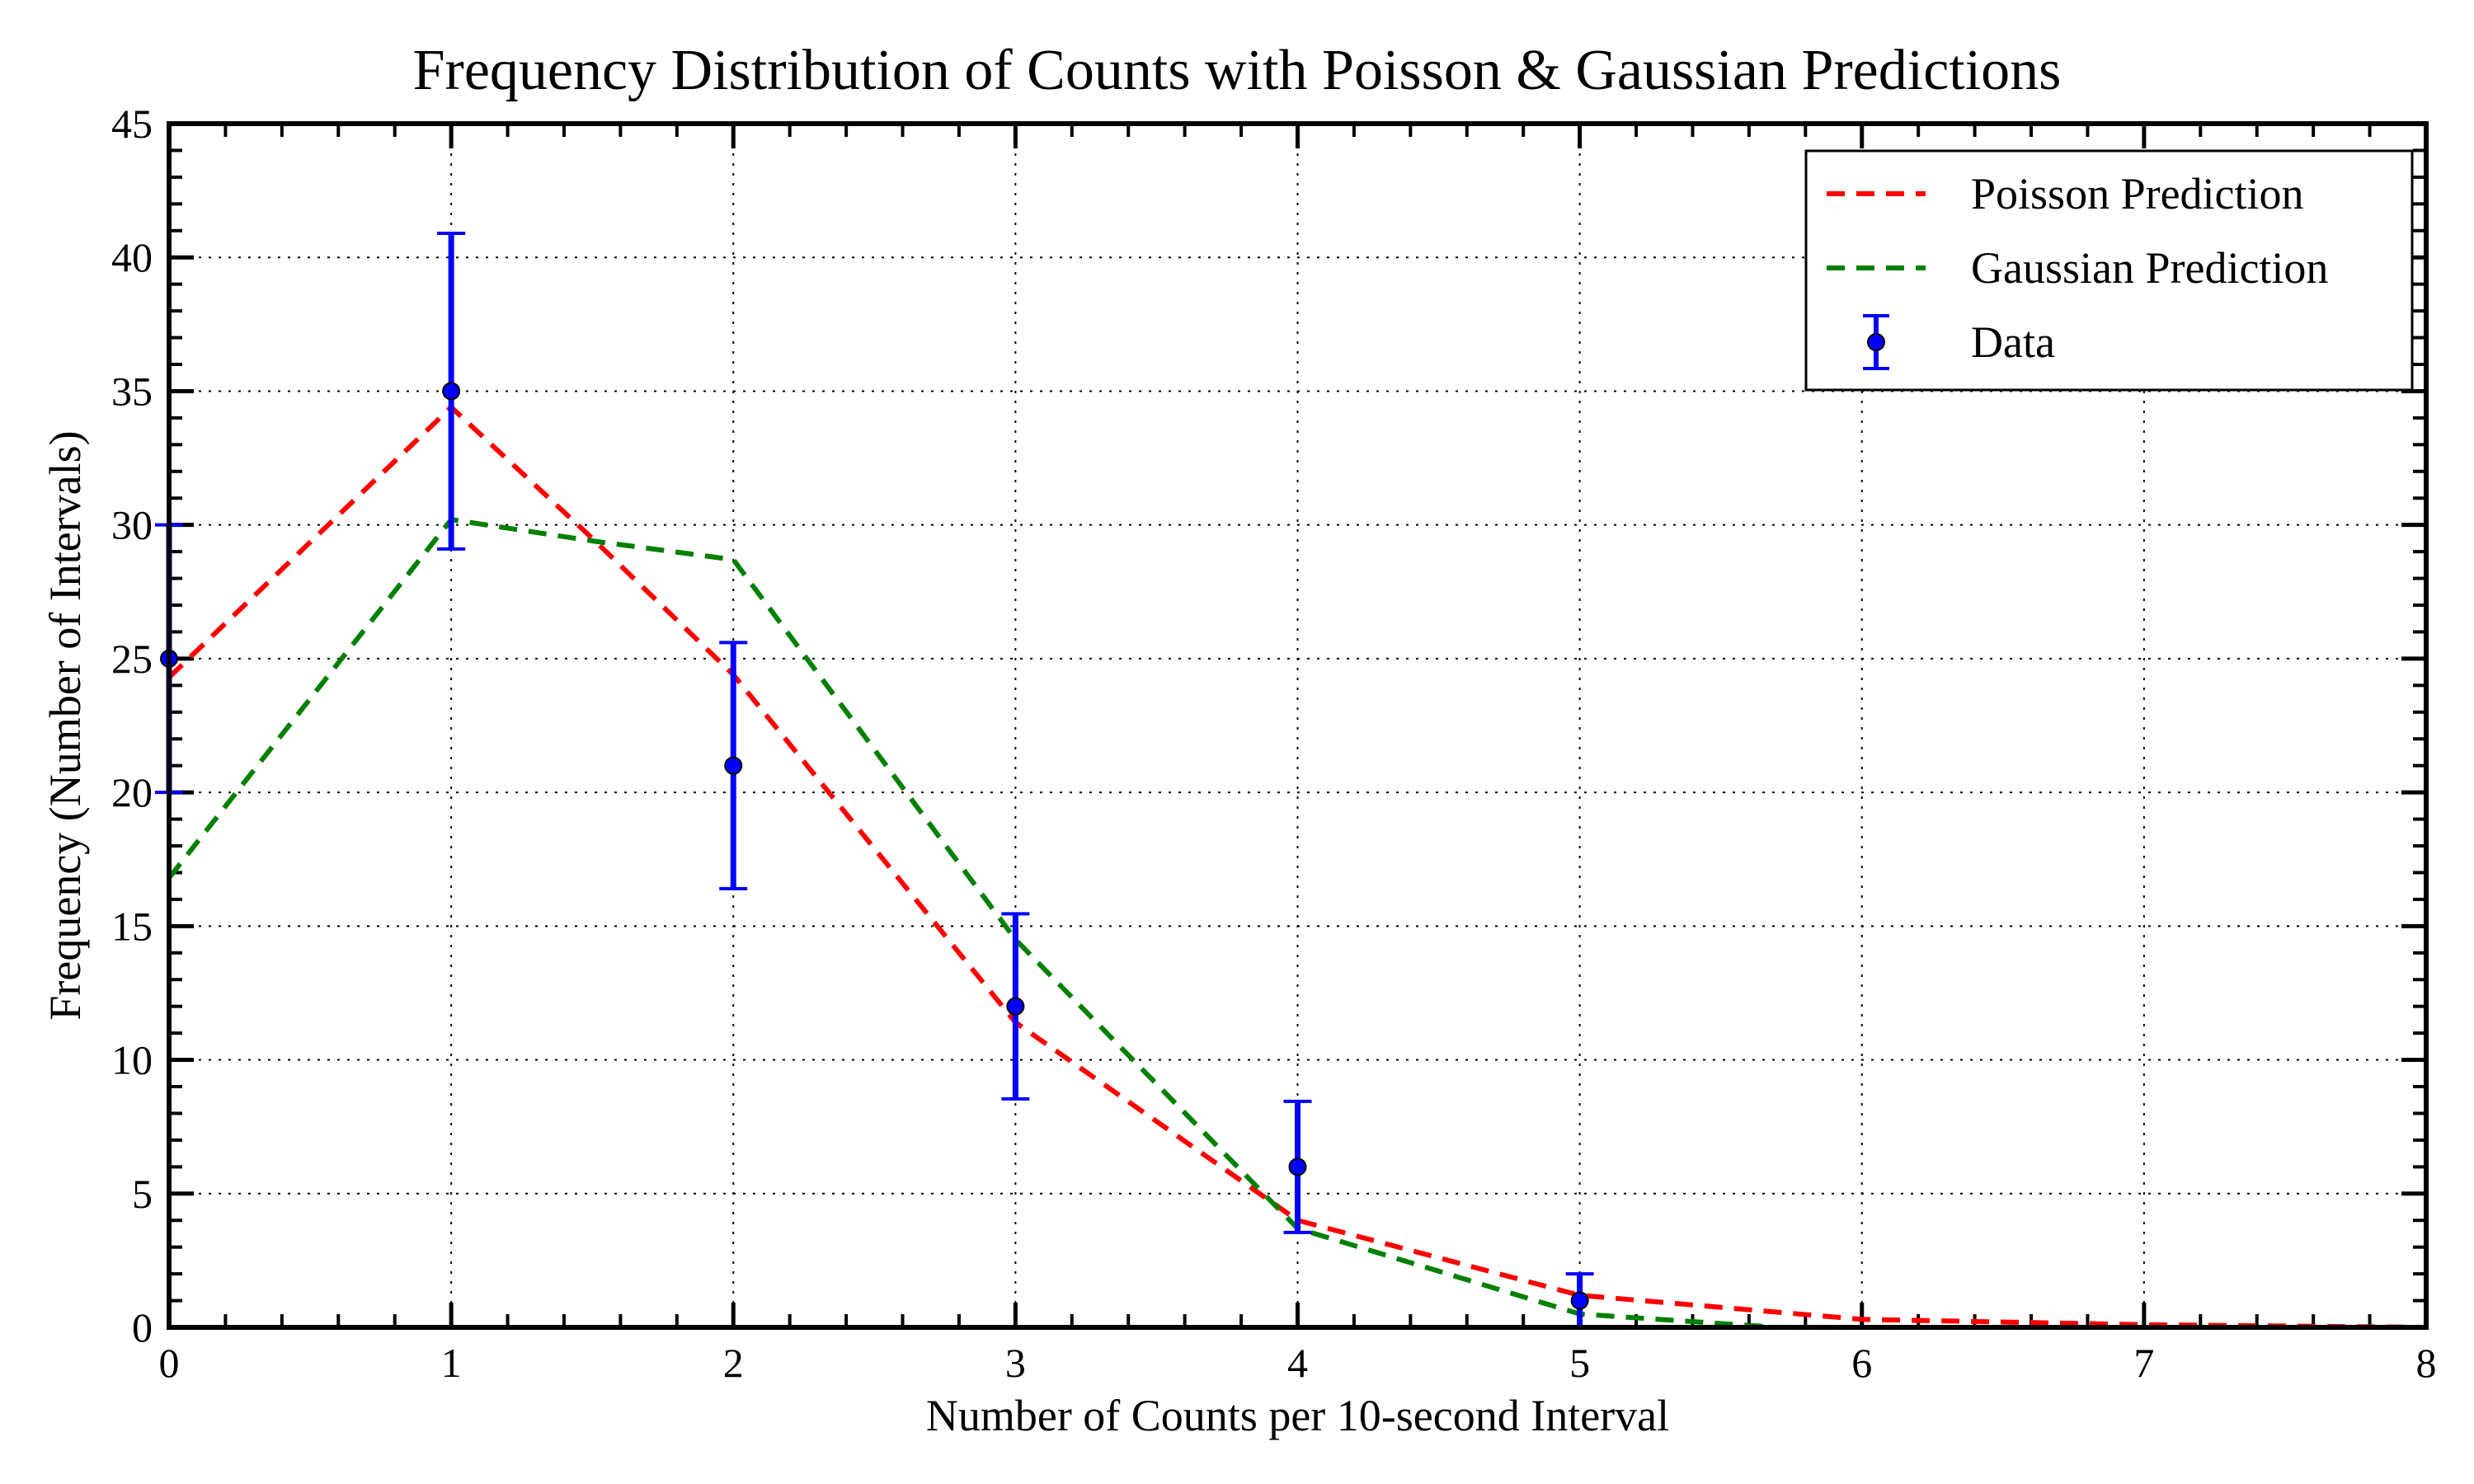 This screenshot has width=2474, height=1484. What do you see at coordinates (132, 792) in the screenshot?
I see `y-tick-label: 20` at bounding box center [132, 792].